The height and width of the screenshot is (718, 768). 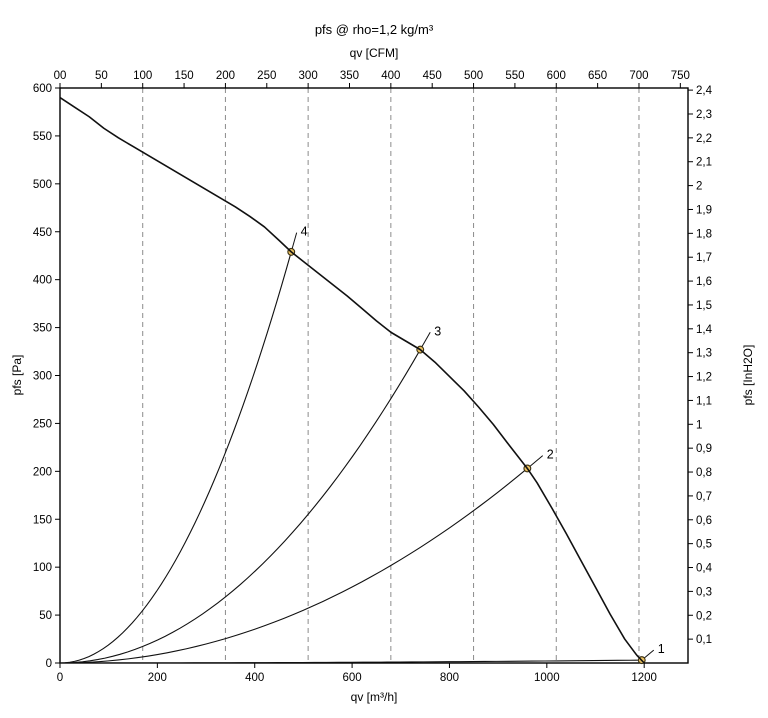 What do you see at coordinates (704, 163) in the screenshot?
I see `right-tick-label: 2,1` at bounding box center [704, 163].